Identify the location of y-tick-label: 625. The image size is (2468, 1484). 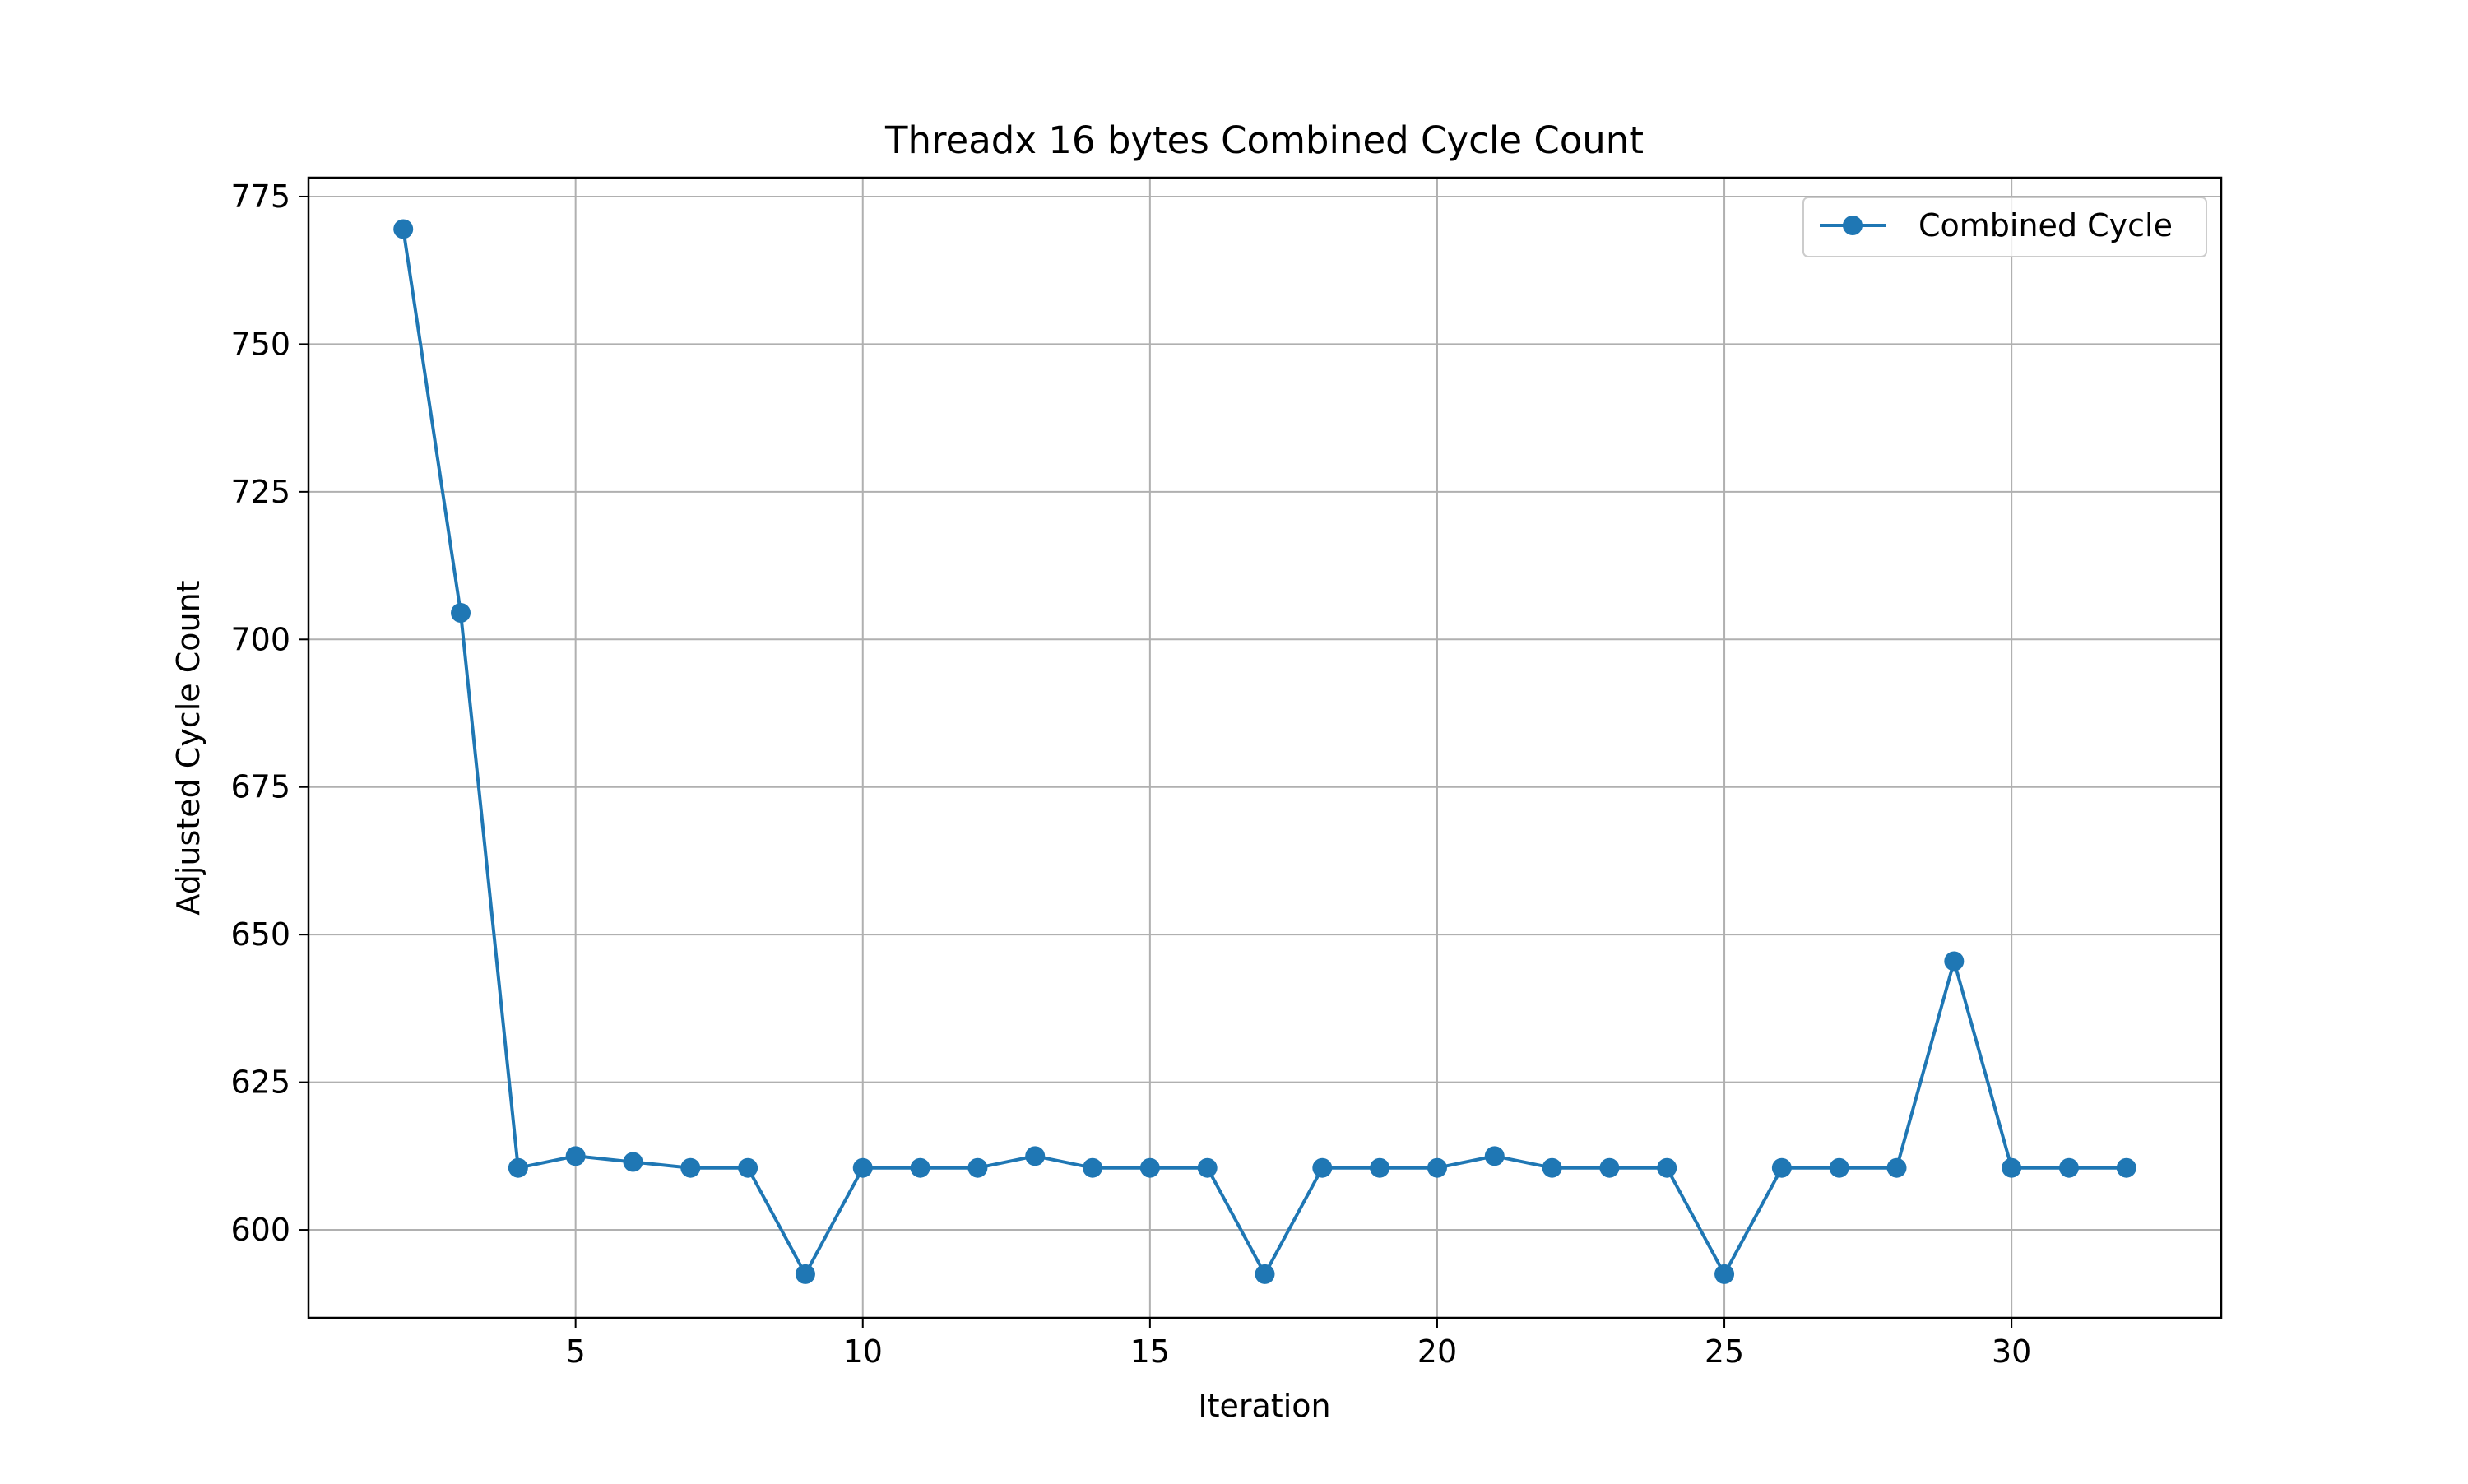
(260, 1082).